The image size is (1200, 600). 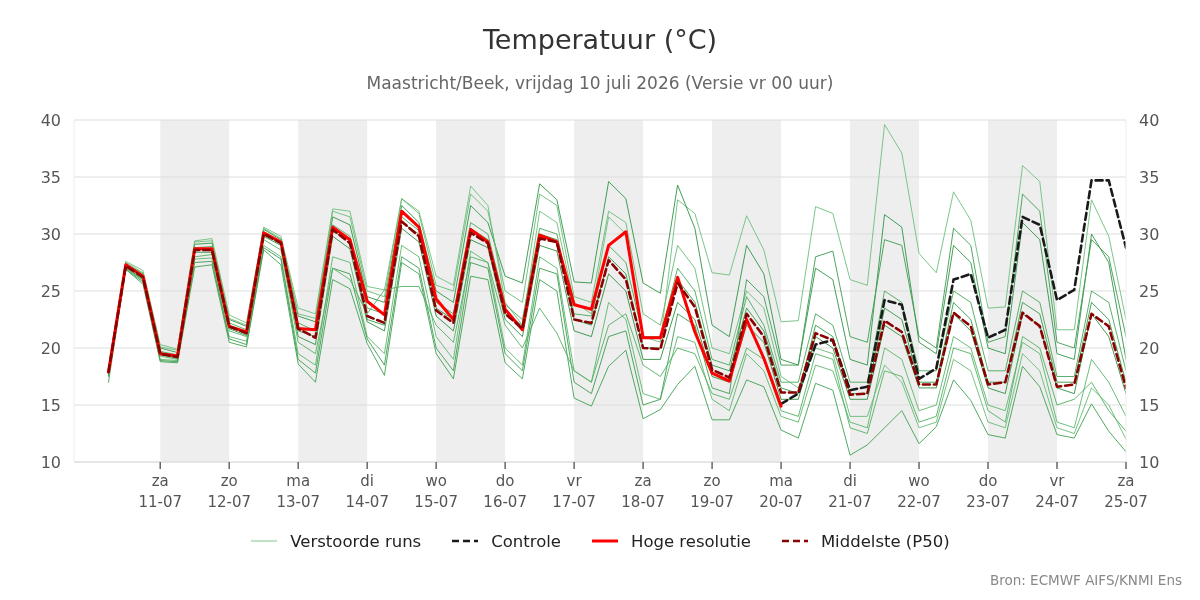 I want to click on y-tick-label: 15, so click(x=50, y=405).